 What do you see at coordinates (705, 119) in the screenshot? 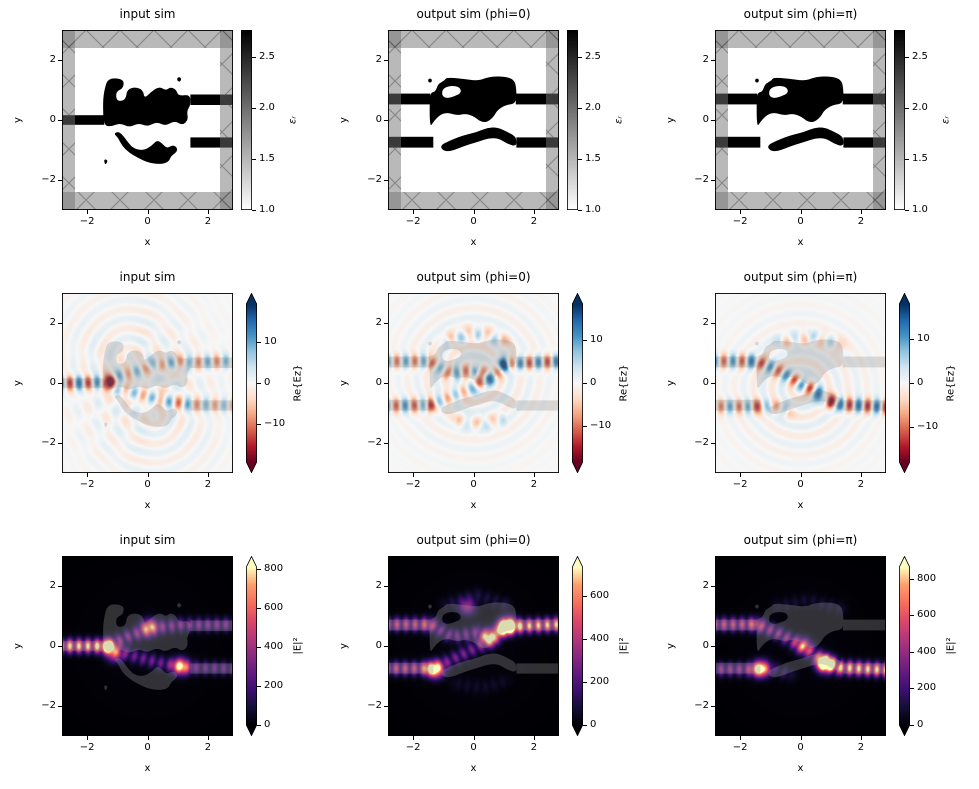
I see `y-tick-label: 0` at bounding box center [705, 119].